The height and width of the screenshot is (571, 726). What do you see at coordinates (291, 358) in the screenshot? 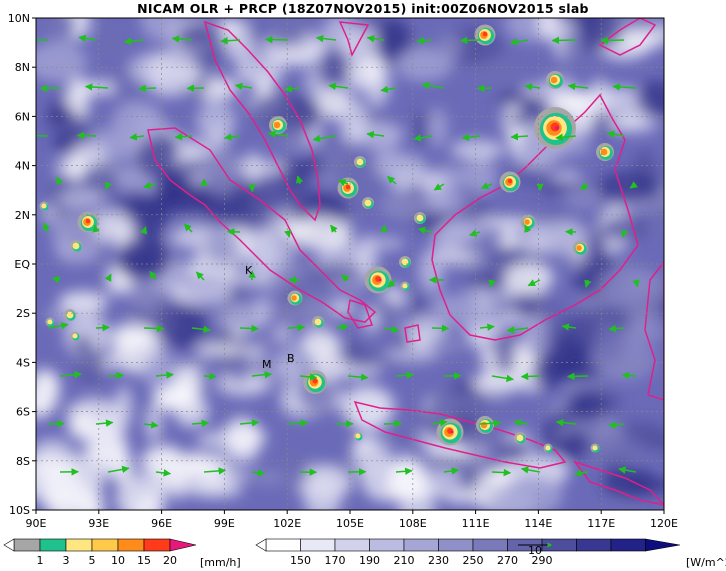
I see `place-label-b: B` at bounding box center [291, 358].